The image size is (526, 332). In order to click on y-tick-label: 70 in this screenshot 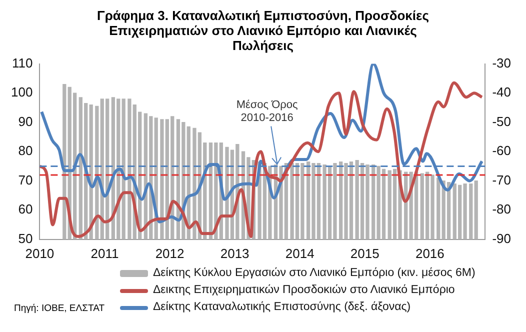, I will do `click(25, 180)`.